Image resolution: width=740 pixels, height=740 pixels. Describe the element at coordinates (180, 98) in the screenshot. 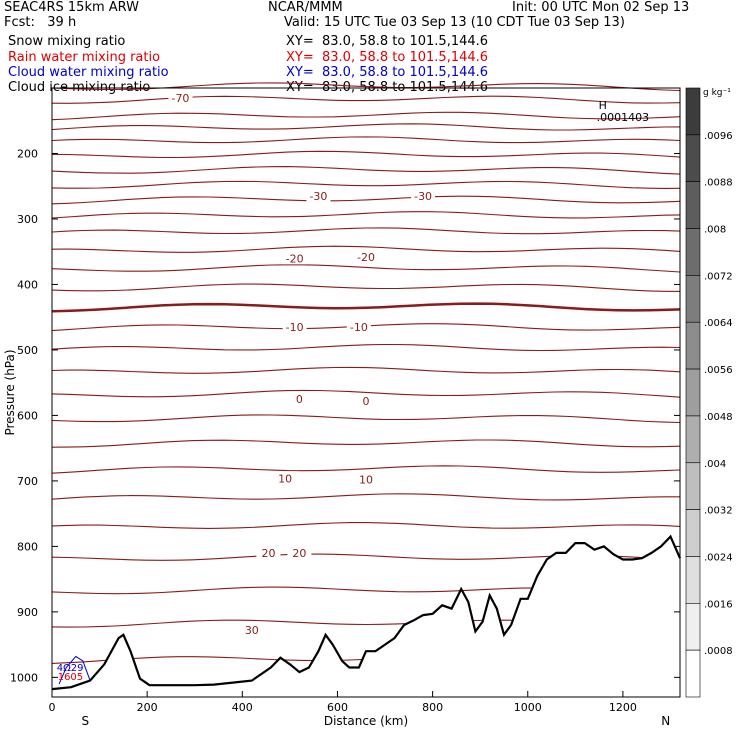

I see `contour-label: -70` at that location.